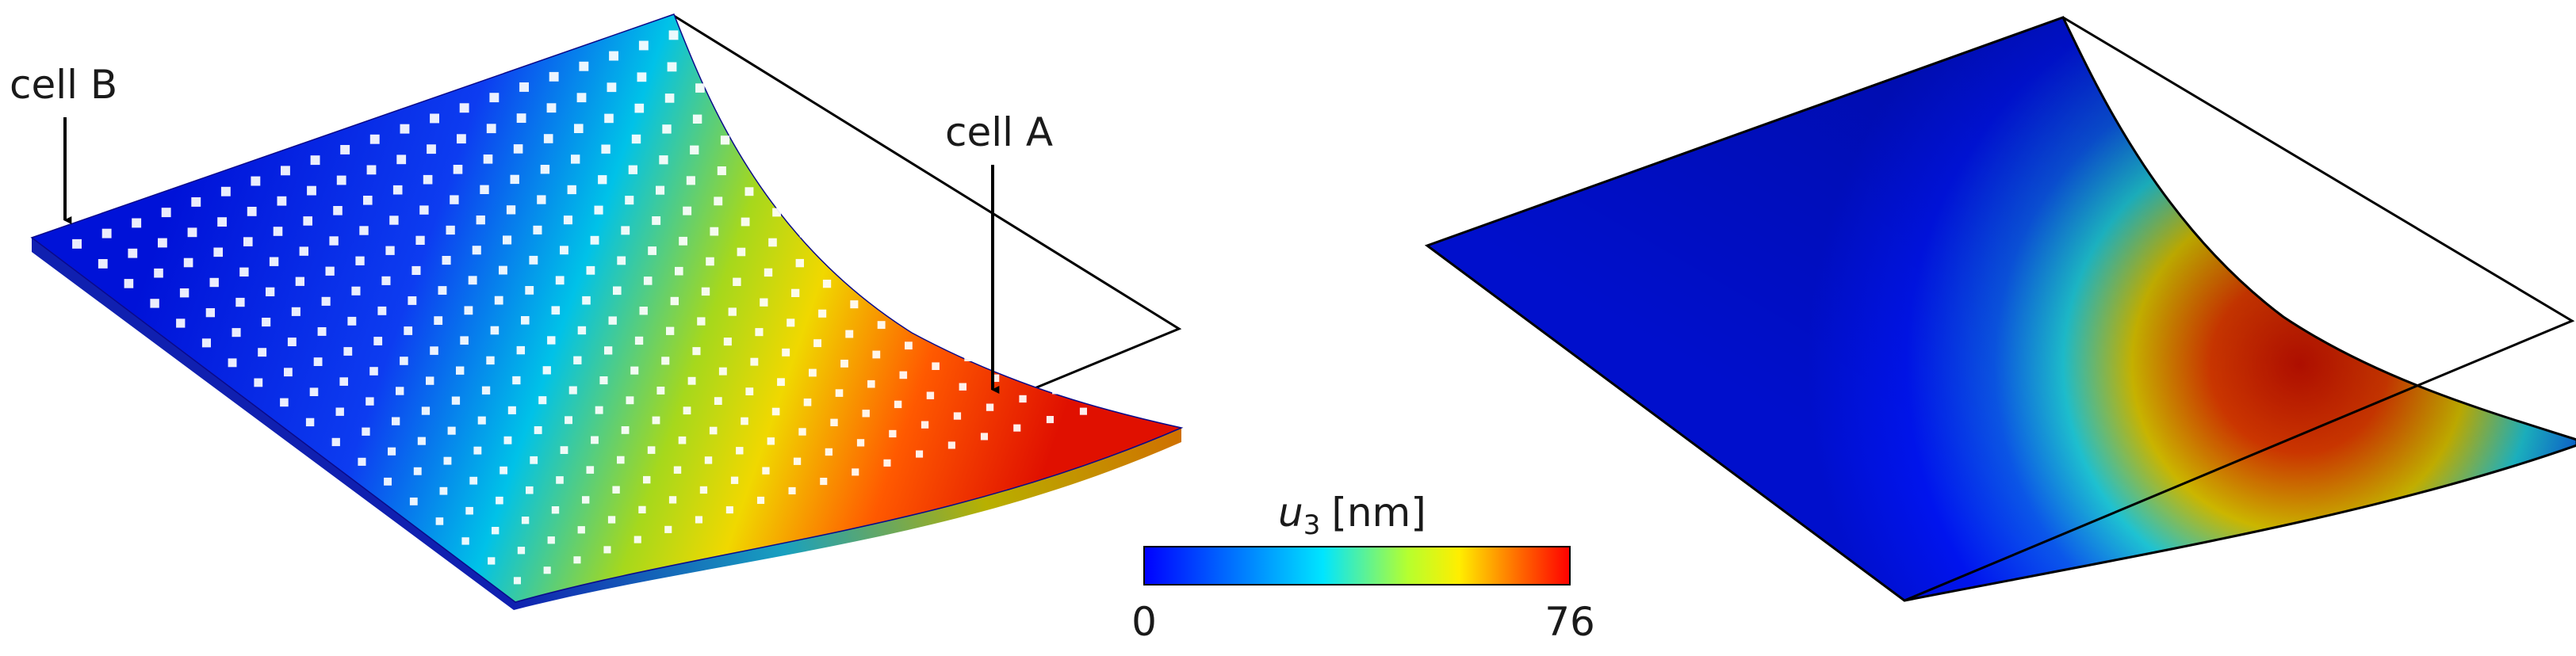 The height and width of the screenshot is (656, 2576). Describe the element at coordinates (1569, 622) in the screenshot. I see `colorbar-max-label: 76` at that location.